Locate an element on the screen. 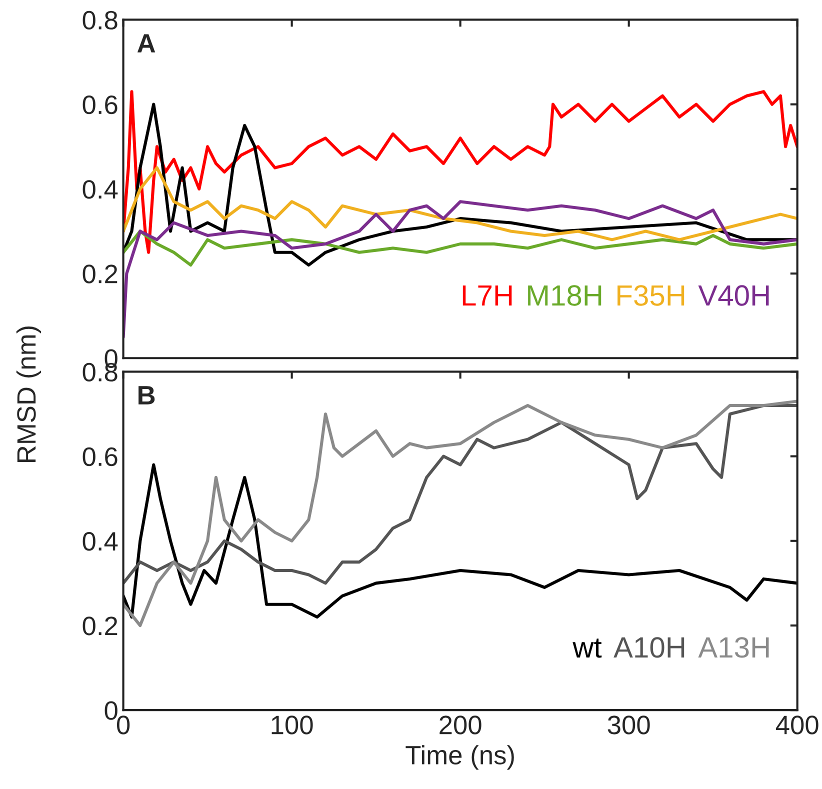  series-label: F35H is located at coordinates (651, 295).